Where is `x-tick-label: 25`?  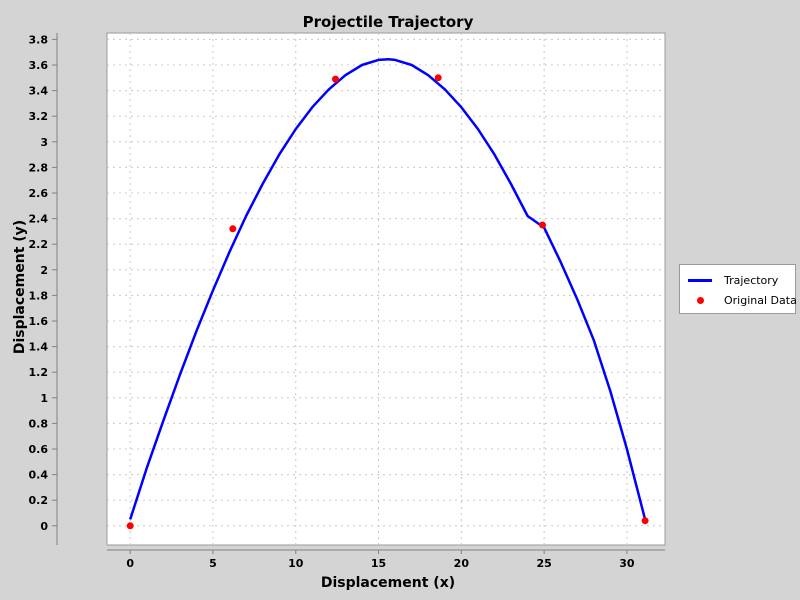
x-tick-label: 25 is located at coordinates (543, 563).